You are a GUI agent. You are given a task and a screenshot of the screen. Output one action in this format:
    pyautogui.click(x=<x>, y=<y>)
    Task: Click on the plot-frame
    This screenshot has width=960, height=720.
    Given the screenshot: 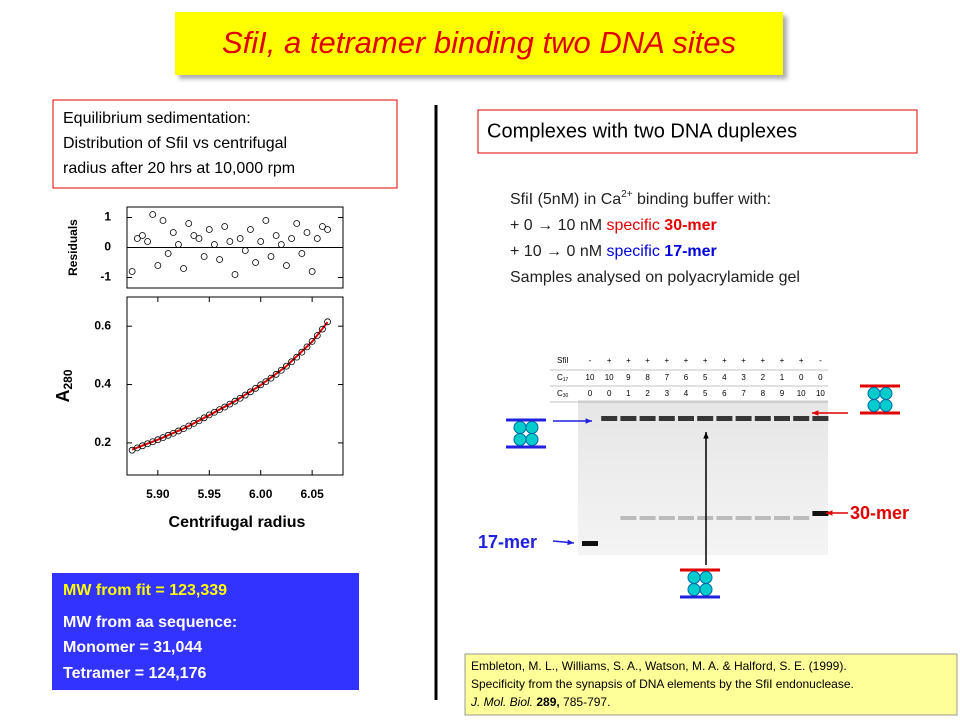 What is the action you would take?
    pyautogui.click(x=235, y=386)
    